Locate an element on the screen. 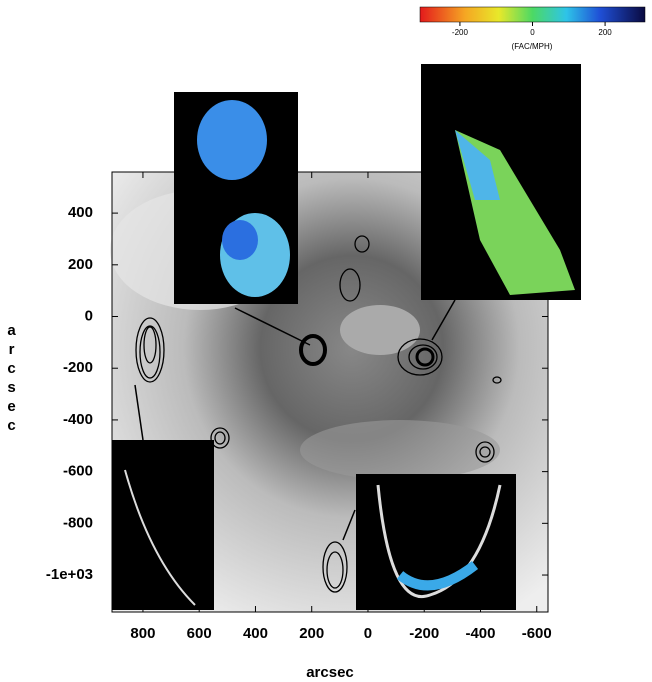 The height and width of the screenshot is (682, 652). y-tick-label: -1e+03 is located at coordinates (69, 574).